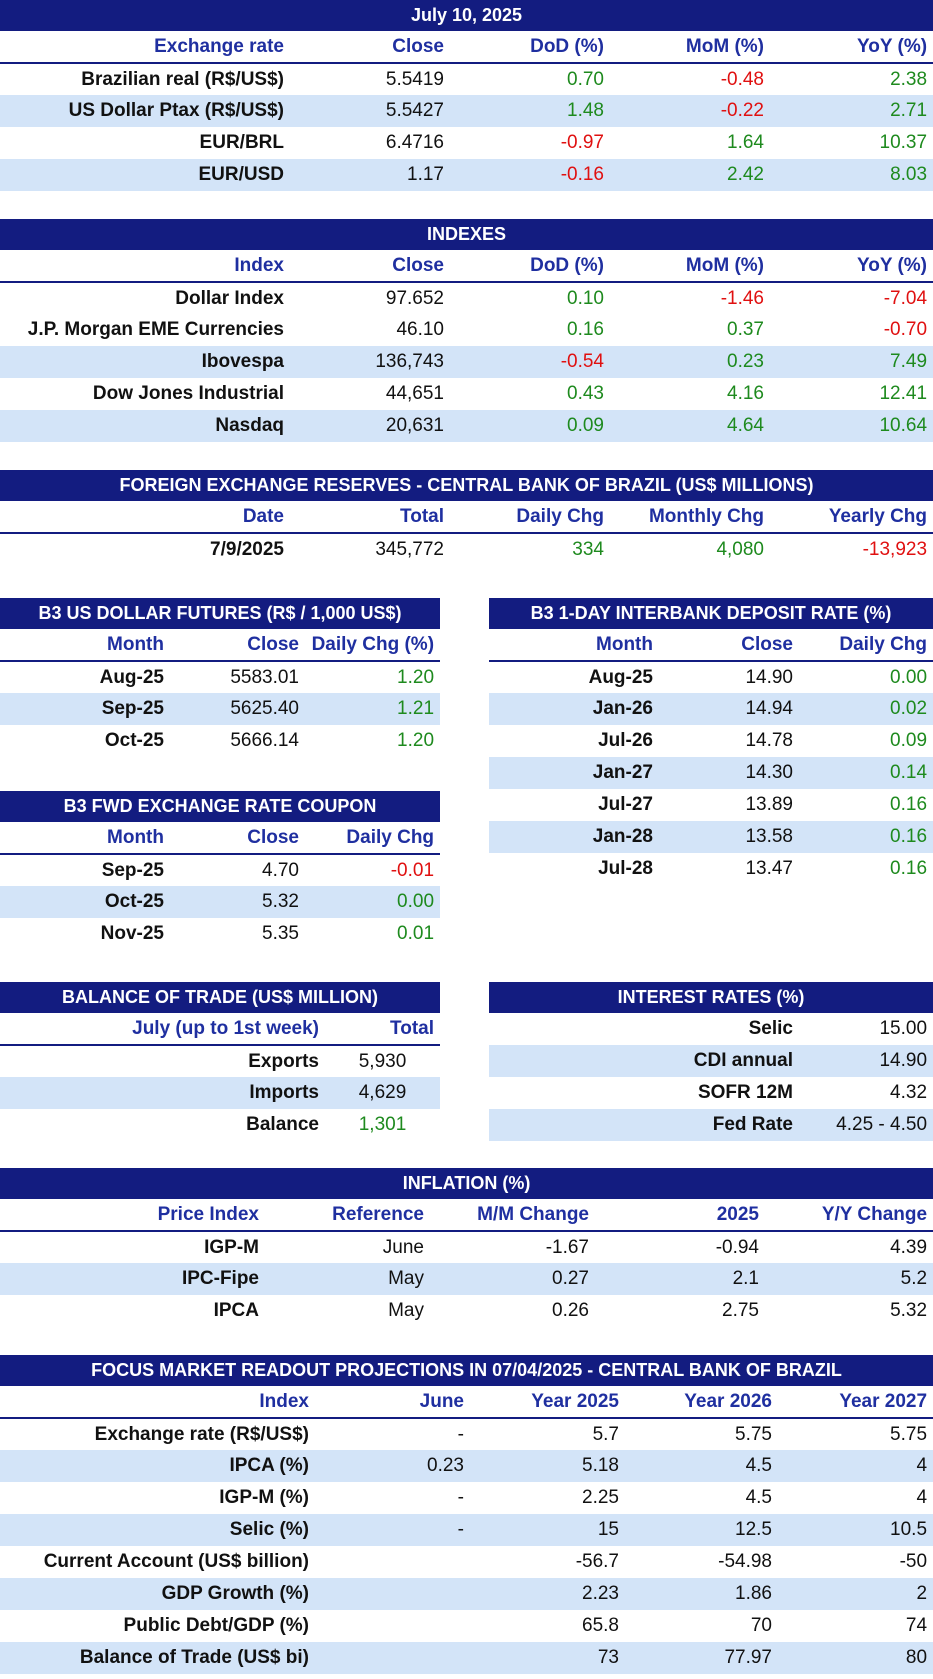 This screenshot has height=1679, width=933. What do you see at coordinates (745, 1092) in the screenshot?
I see `row-label: SOFR 12M` at bounding box center [745, 1092].